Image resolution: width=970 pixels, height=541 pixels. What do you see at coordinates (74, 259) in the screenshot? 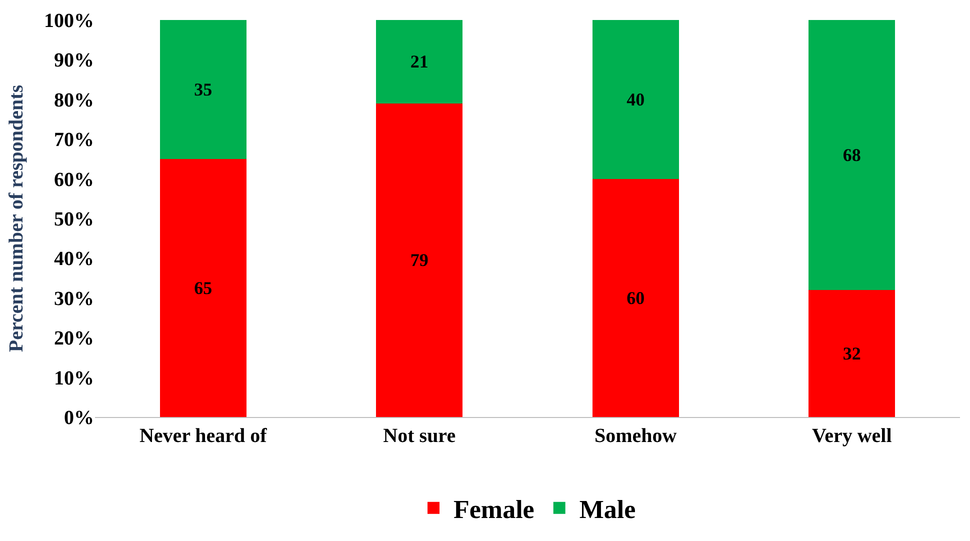
I see `y-tick-label: 40%` at bounding box center [74, 259].